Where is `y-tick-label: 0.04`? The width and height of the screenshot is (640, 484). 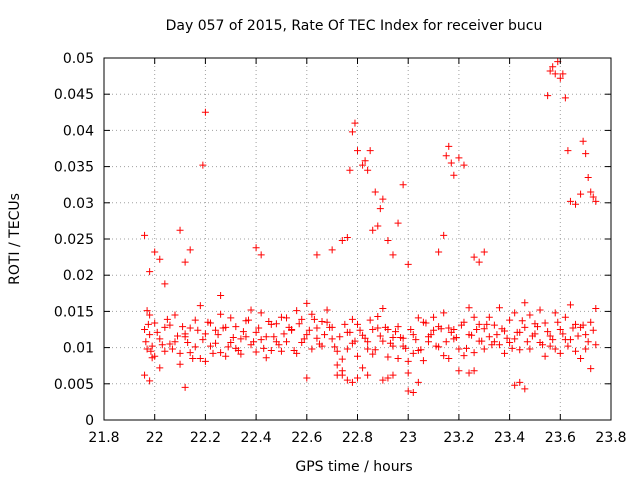
y-tick-label: 0.04 is located at coordinates (78, 131).